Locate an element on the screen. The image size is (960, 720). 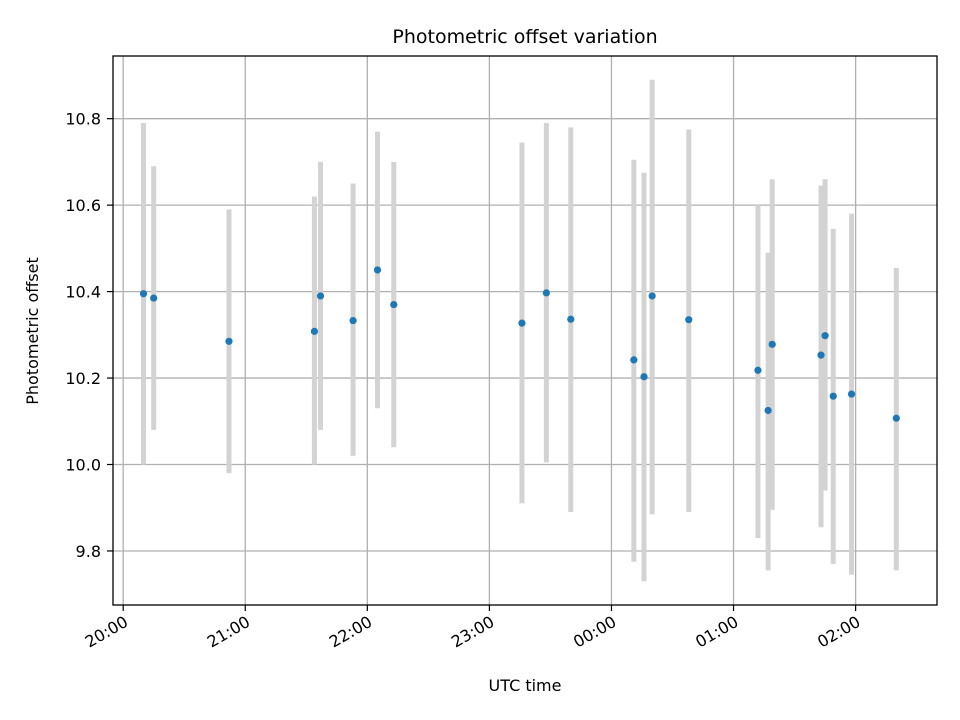
y-tick-label: 9.8 is located at coordinates (88, 551).